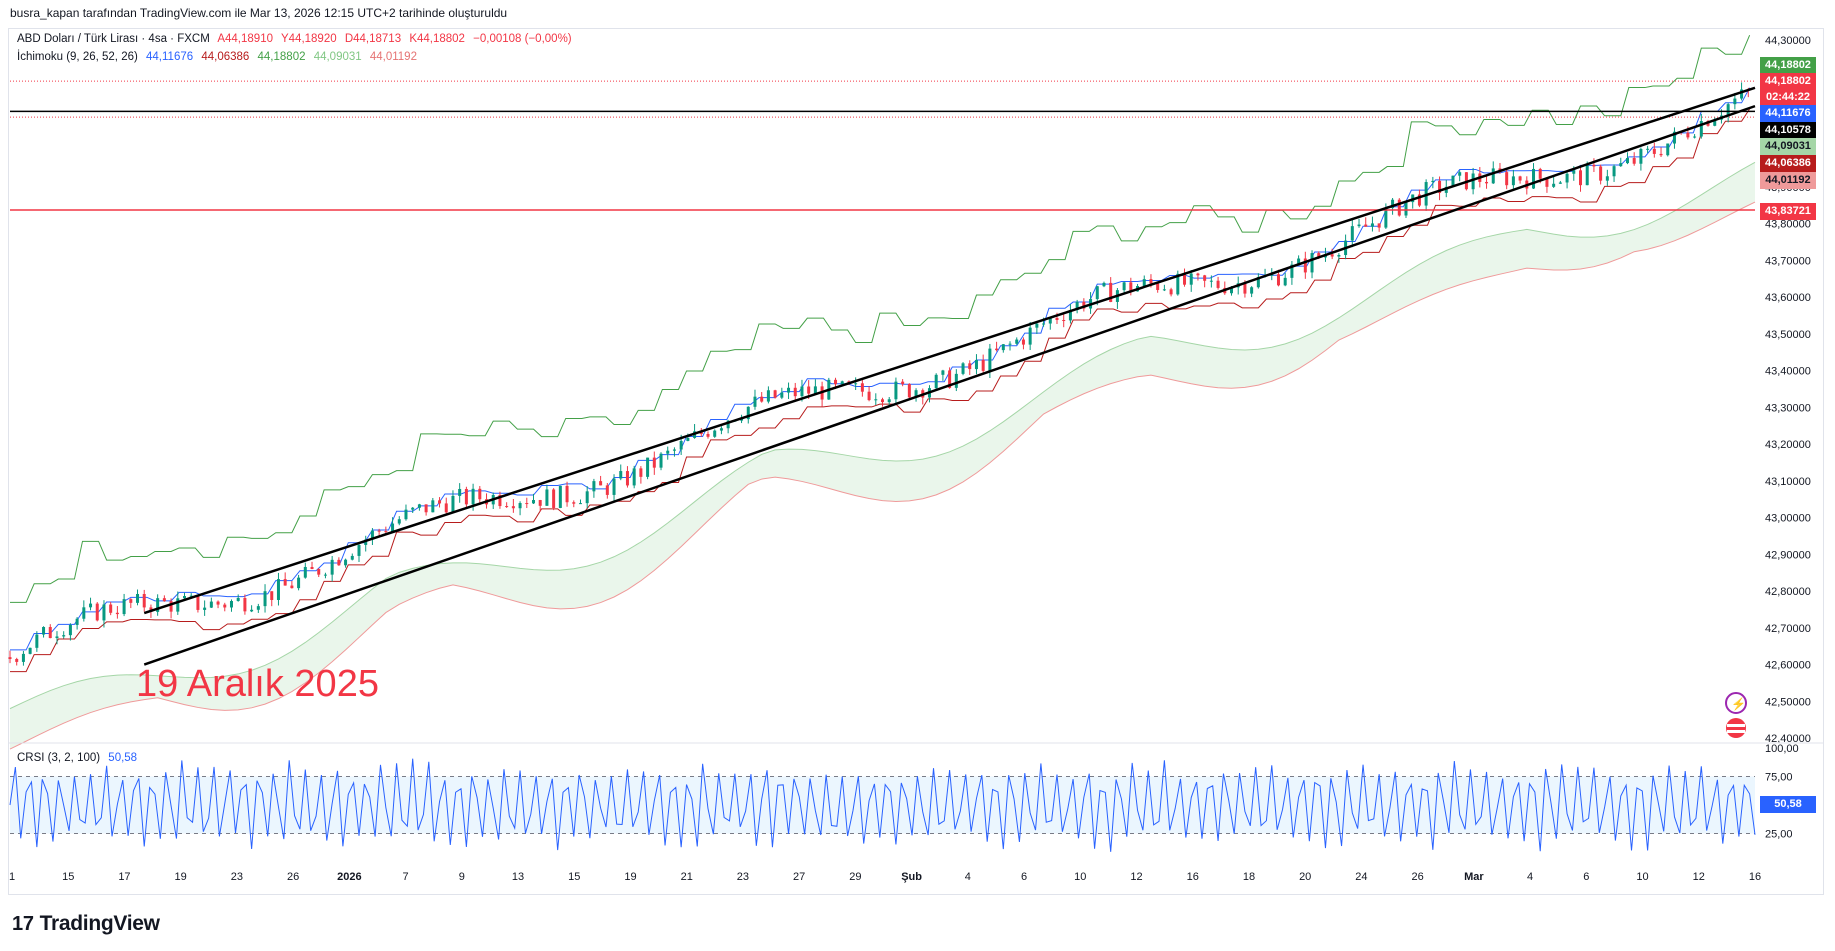 The image size is (1835, 951). I want to click on crsi-legend: CRSI (3, 2, 100) 50,58, so click(79, 758).